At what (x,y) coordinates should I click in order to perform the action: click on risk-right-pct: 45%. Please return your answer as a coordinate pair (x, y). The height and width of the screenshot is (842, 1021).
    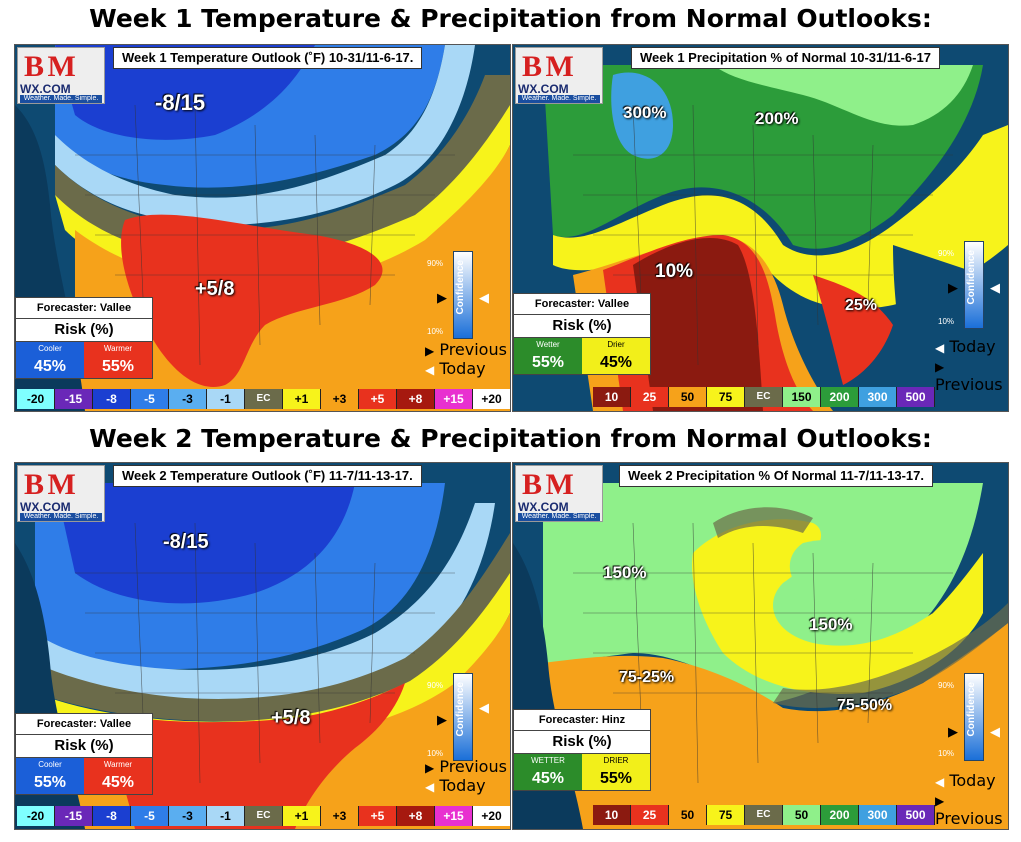
    Looking at the image, I should click on (616, 363).